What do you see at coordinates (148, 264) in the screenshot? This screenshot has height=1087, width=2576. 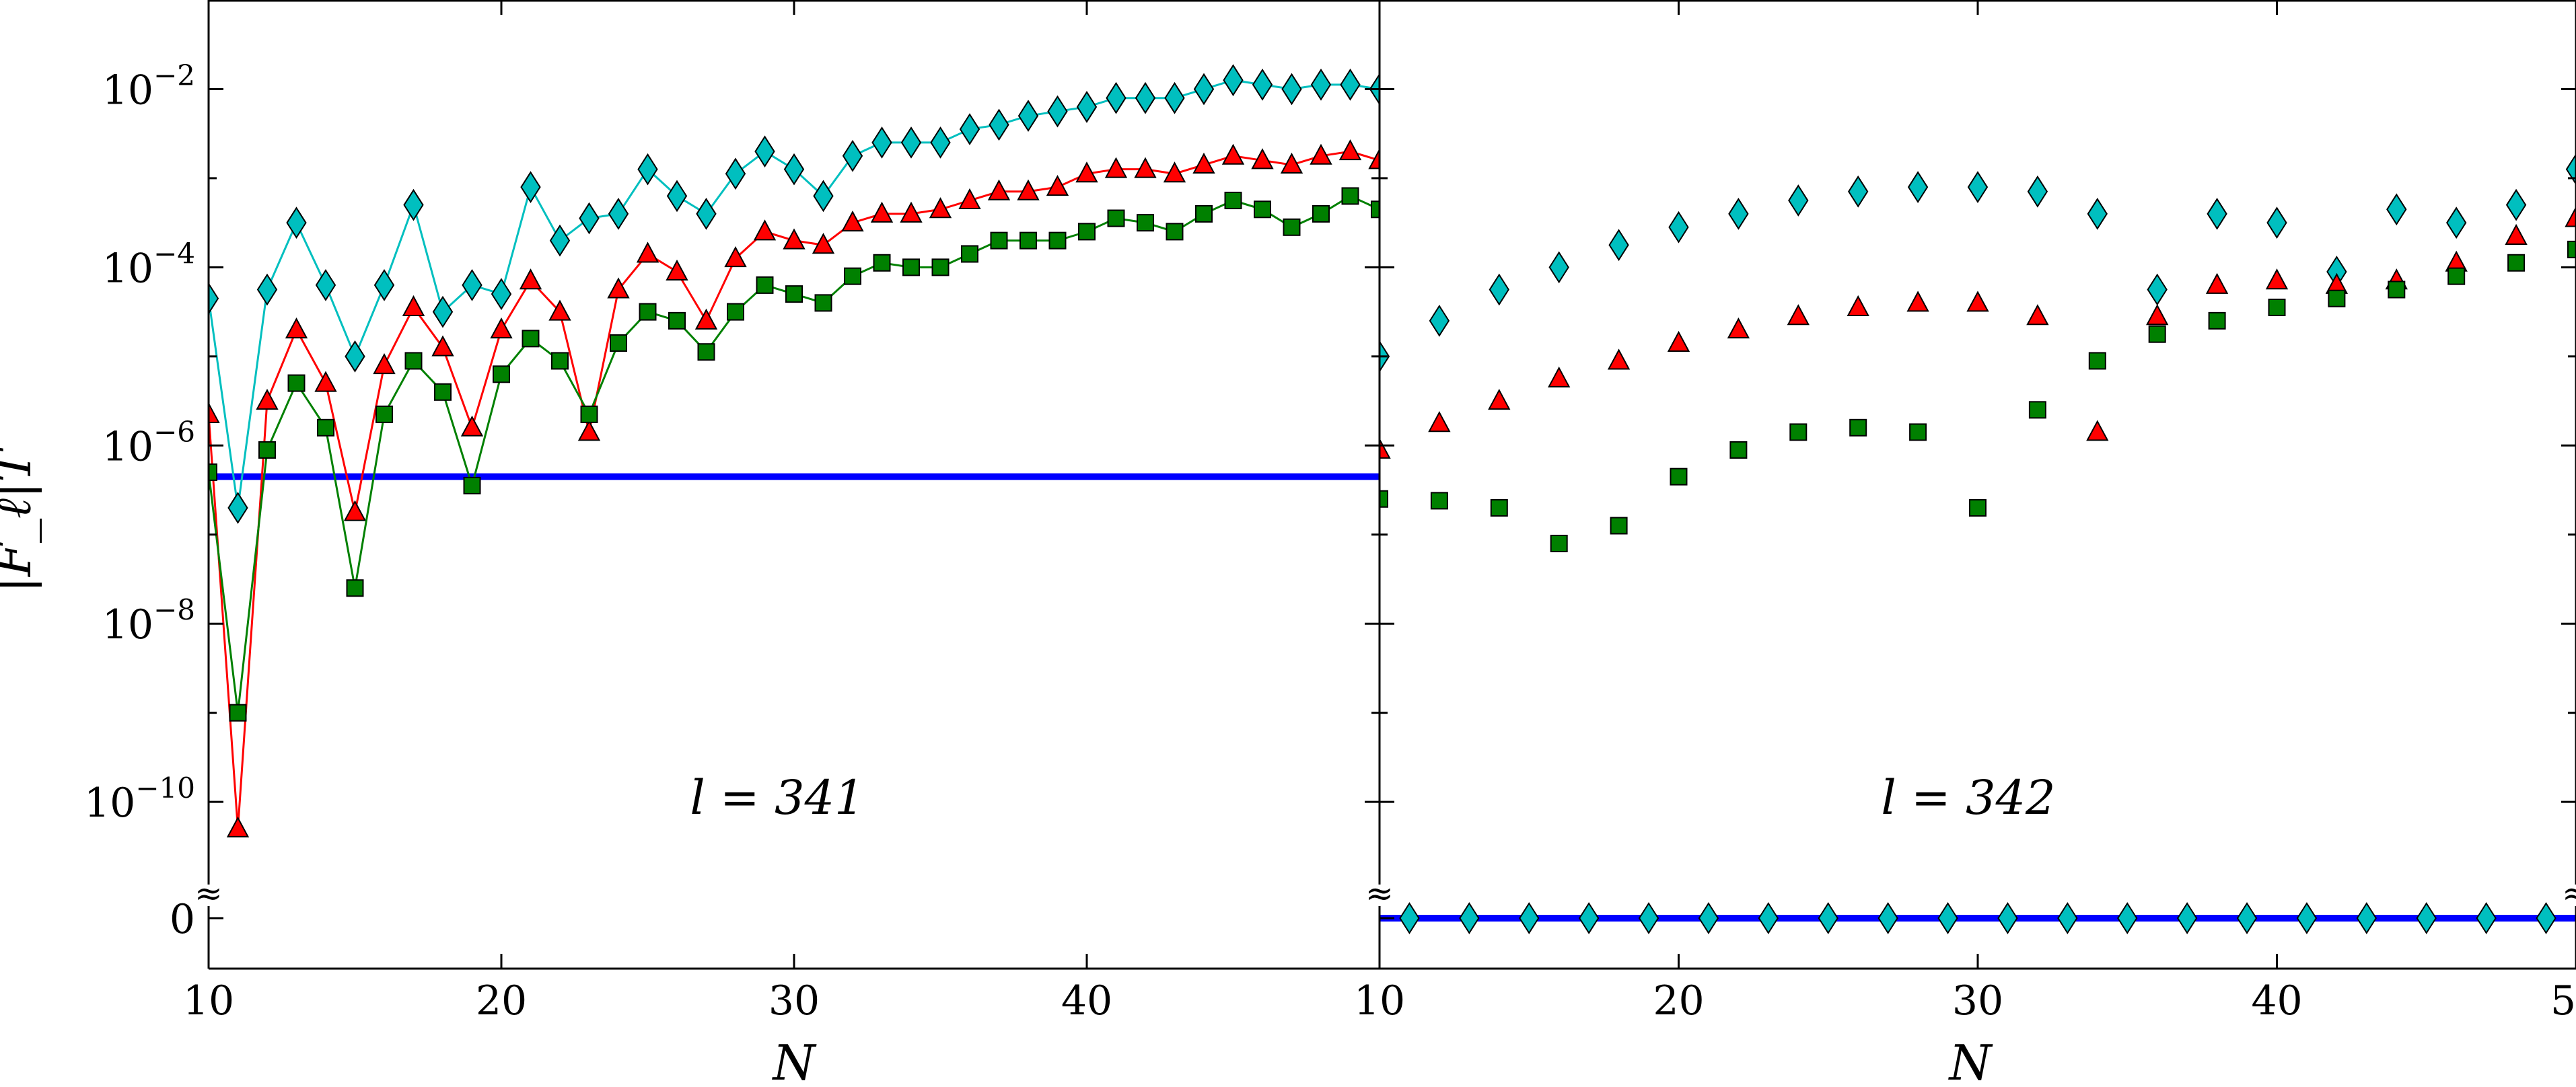 I see `y-tick-label: 10⁻⁴` at bounding box center [148, 264].